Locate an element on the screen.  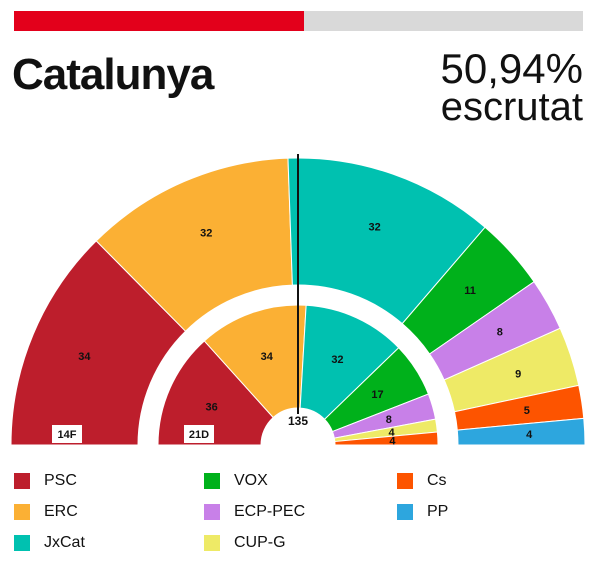
seat-label-cup-g-21d: 4 is located at coordinates (392, 433).